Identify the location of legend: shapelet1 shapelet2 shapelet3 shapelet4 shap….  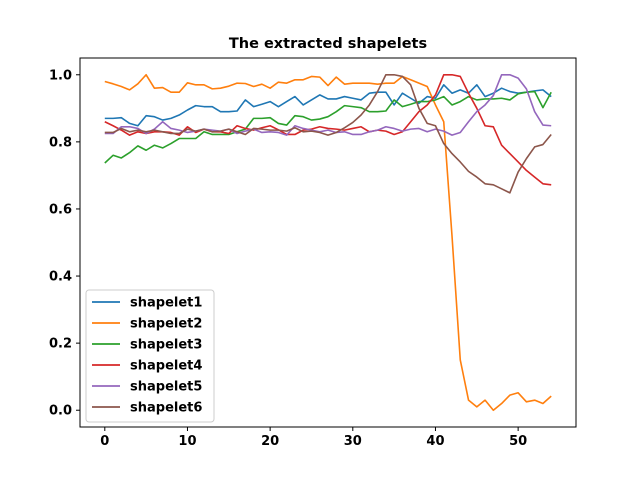
(150, 356).